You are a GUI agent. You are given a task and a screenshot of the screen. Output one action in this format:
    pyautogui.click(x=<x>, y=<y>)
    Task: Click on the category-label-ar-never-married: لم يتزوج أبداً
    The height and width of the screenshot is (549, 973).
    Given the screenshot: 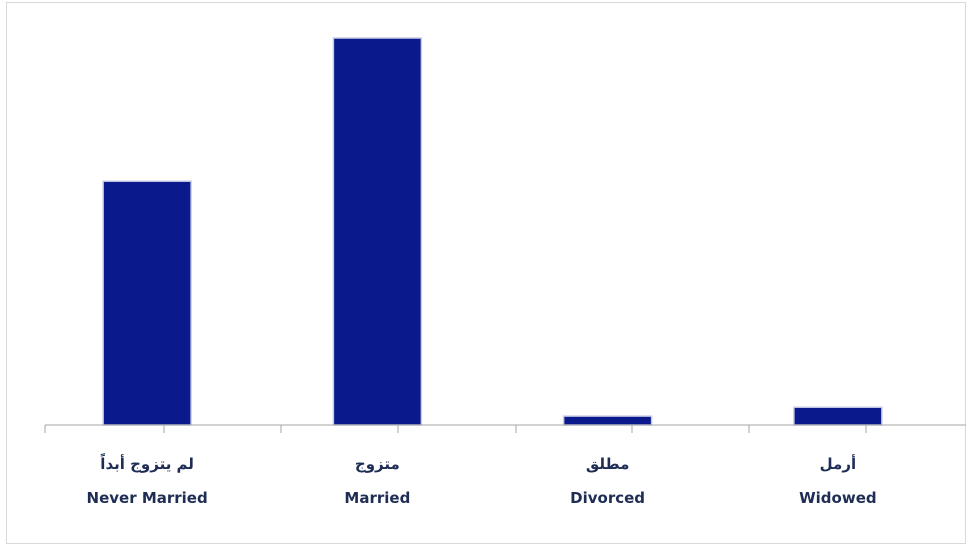 What is the action you would take?
    pyautogui.click(x=147, y=463)
    